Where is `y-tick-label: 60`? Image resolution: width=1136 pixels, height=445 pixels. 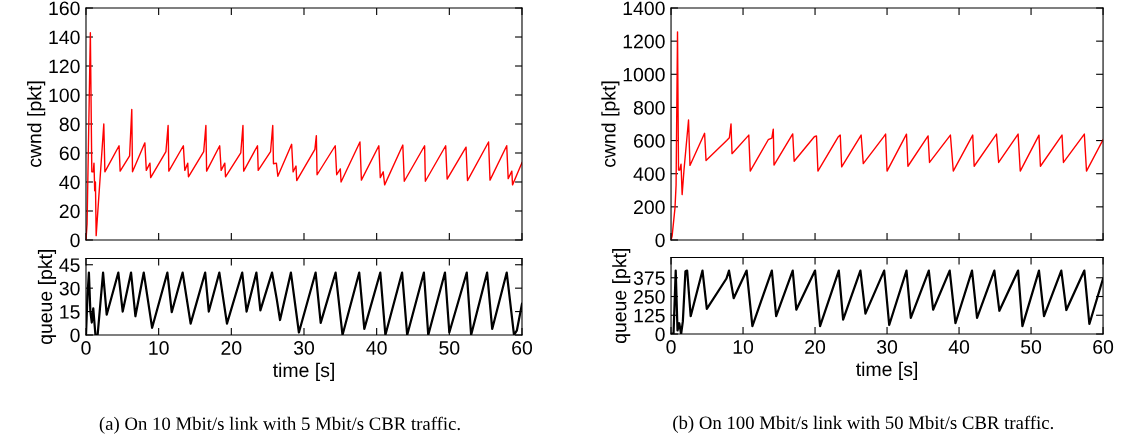 y-tick-label: 60 is located at coordinates (69, 153).